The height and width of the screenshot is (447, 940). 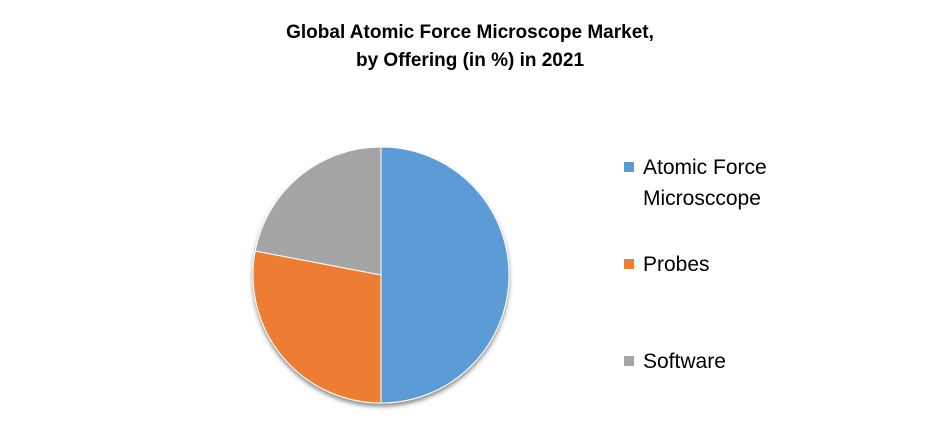 What do you see at coordinates (676, 264) in the screenshot?
I see `legend-label: Probes` at bounding box center [676, 264].